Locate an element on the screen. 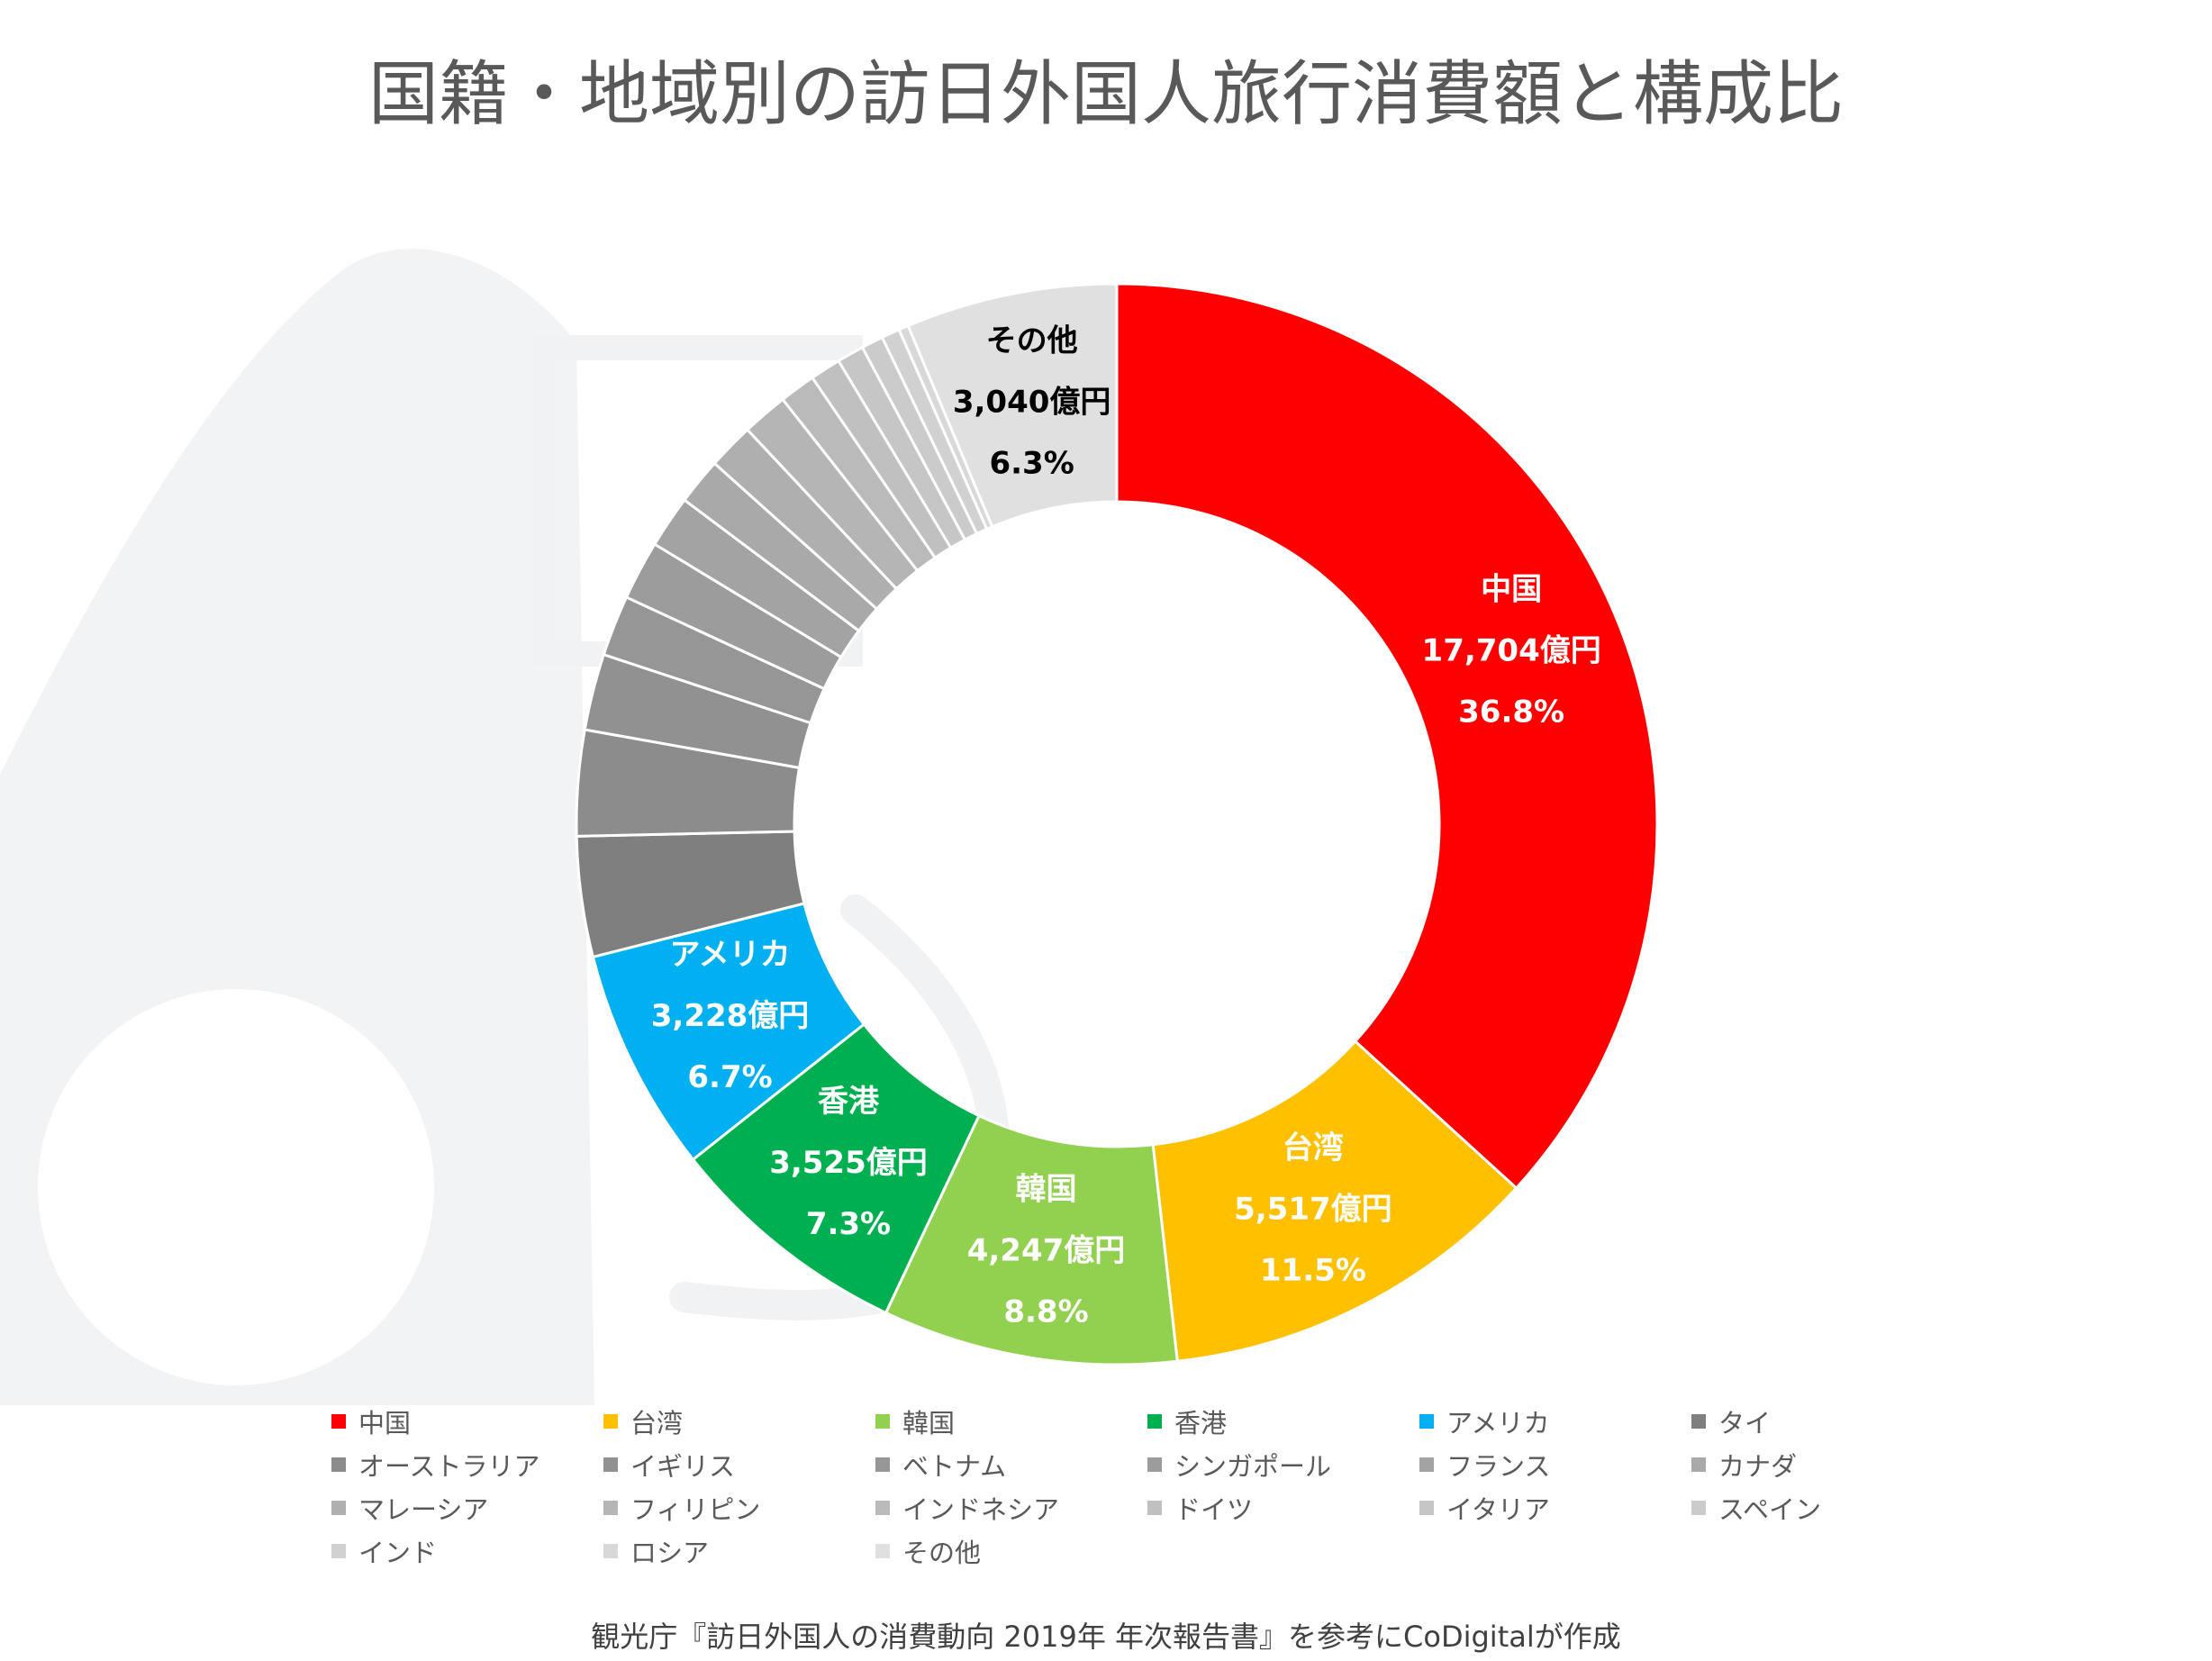  legend-label: ロシア is located at coordinates (670, 1553).